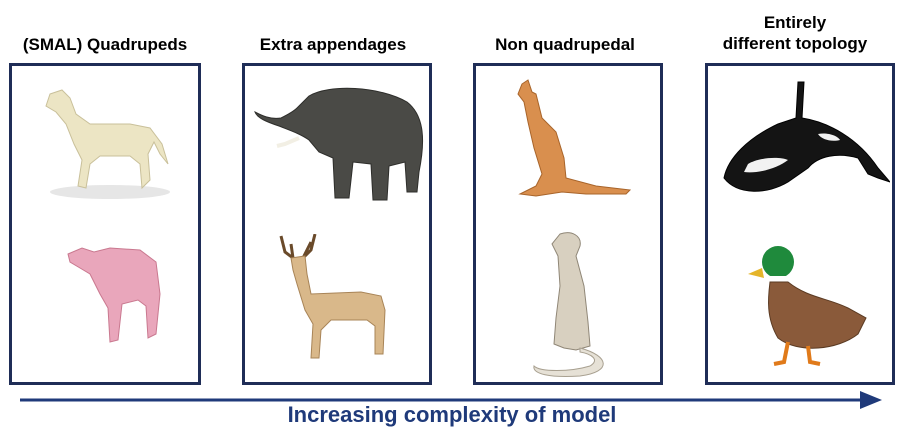 The height and width of the screenshot is (434, 904). Describe the element at coordinates (806, 136) in the screenshot. I see `orca-image` at that location.